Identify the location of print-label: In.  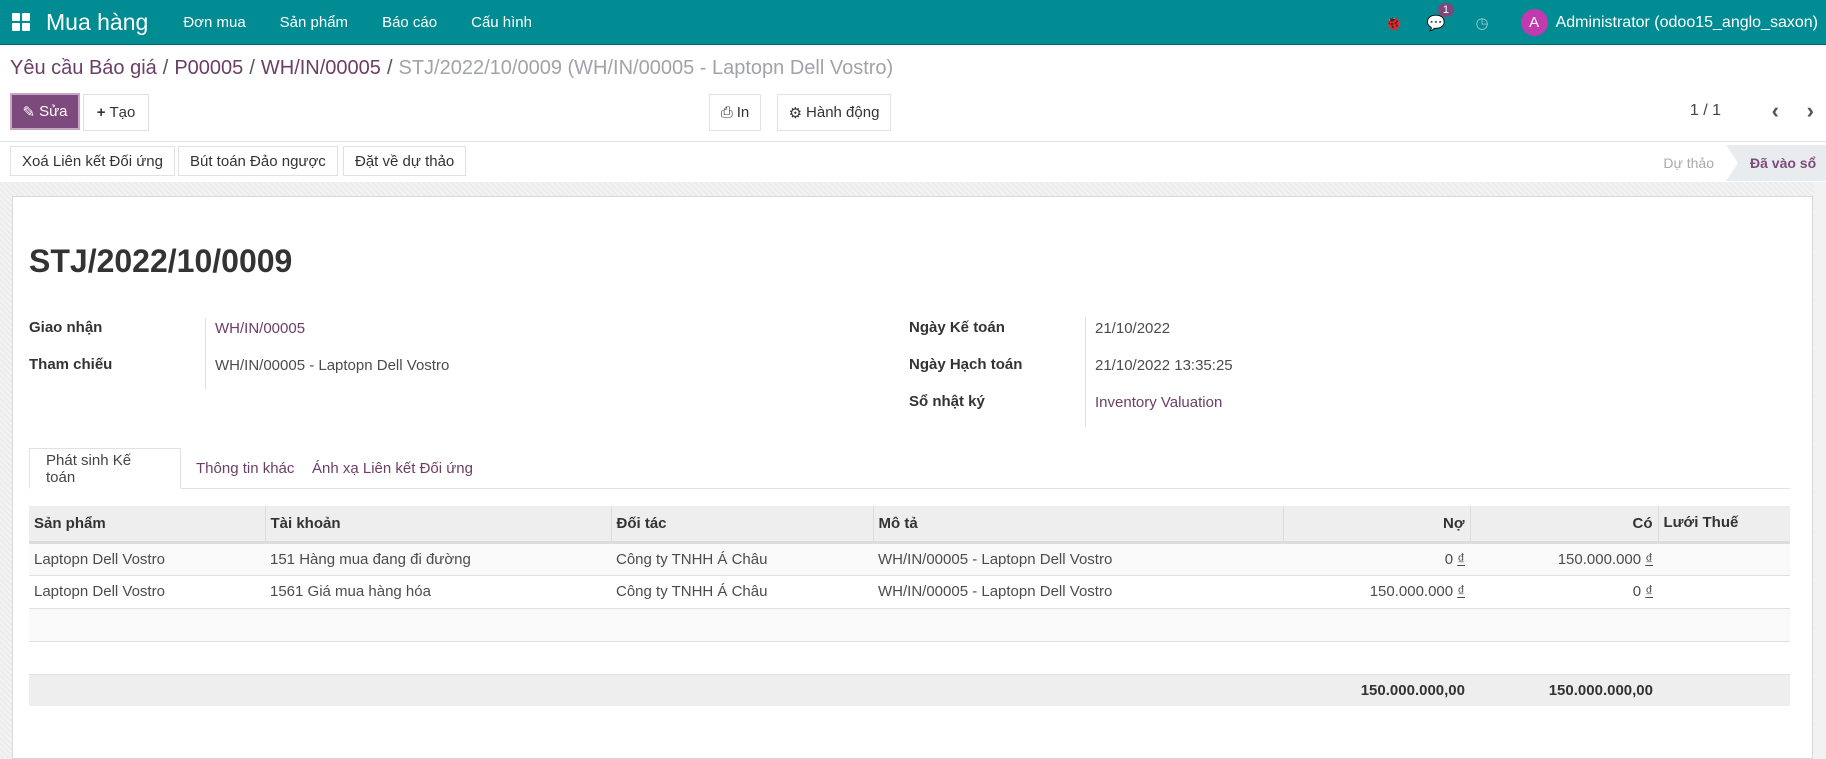
(743, 112).